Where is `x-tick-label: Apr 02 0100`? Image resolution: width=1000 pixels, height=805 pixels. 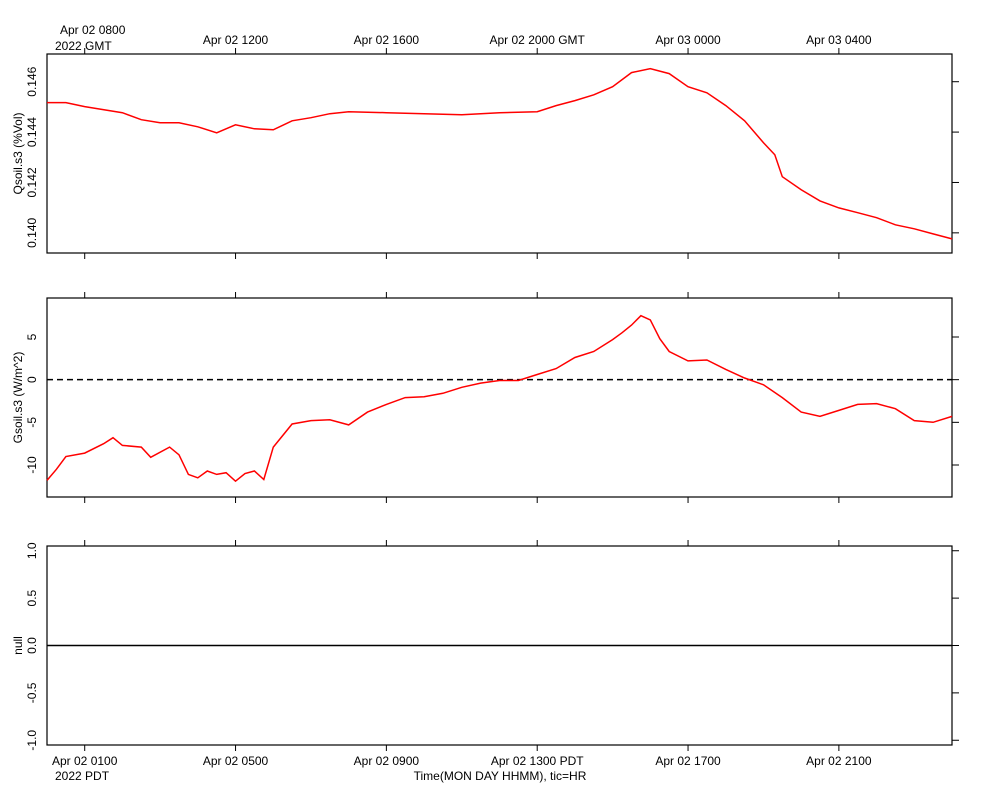 x-tick-label: Apr 02 0100 is located at coordinates (85, 761).